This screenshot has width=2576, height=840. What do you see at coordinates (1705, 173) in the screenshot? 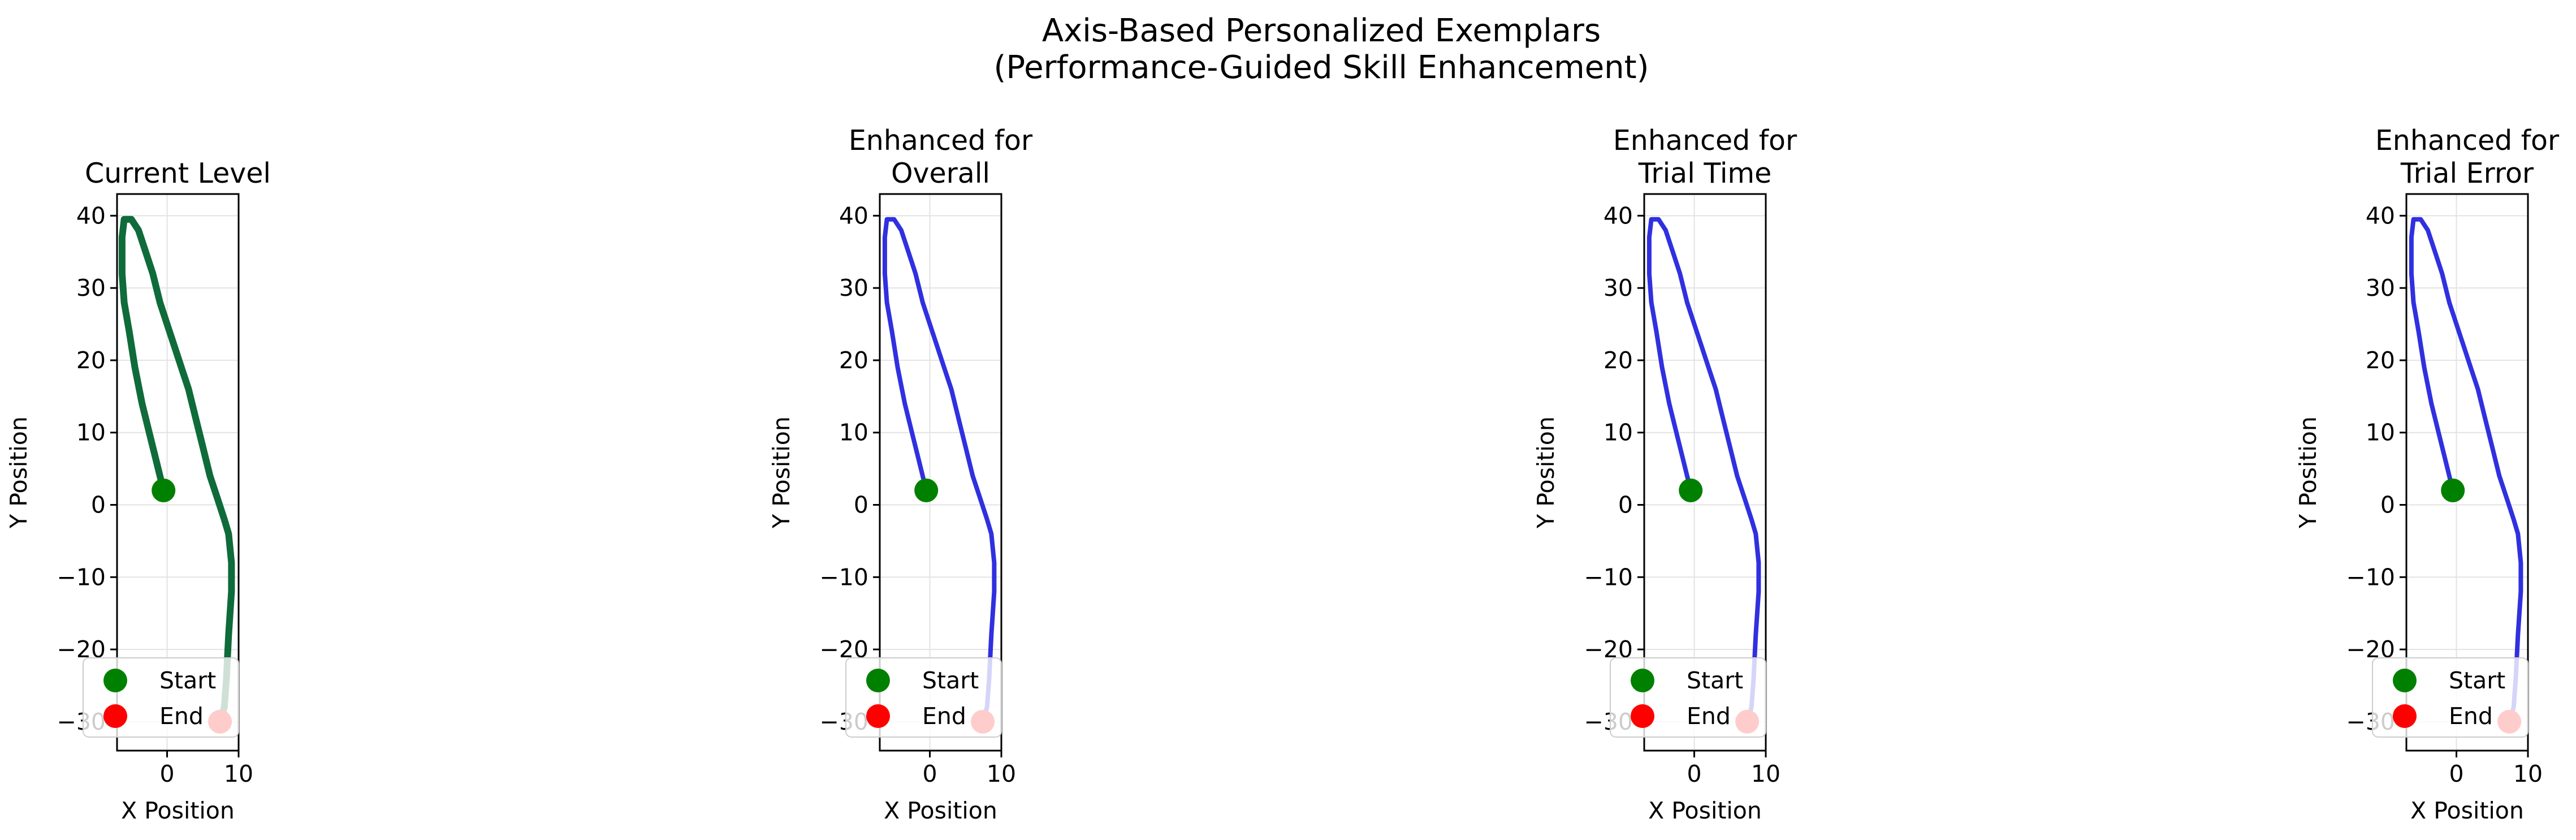
I see `subplot-title: Trial Time` at bounding box center [1705, 173].